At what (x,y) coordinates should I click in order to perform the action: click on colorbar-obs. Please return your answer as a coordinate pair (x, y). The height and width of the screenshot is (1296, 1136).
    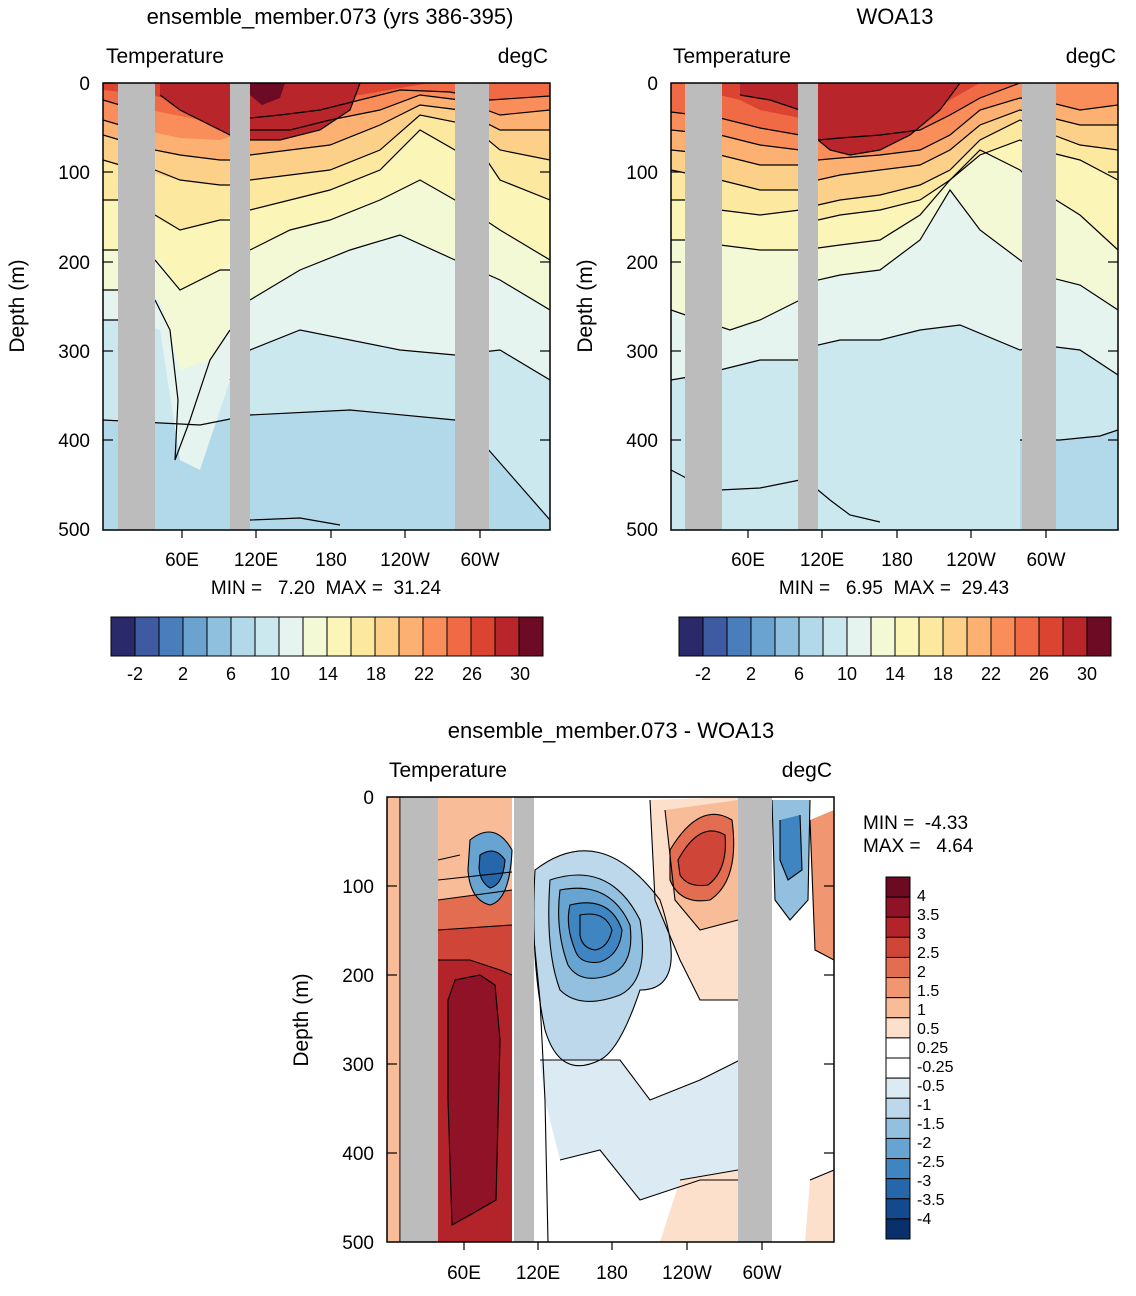
    Looking at the image, I should click on (895, 636).